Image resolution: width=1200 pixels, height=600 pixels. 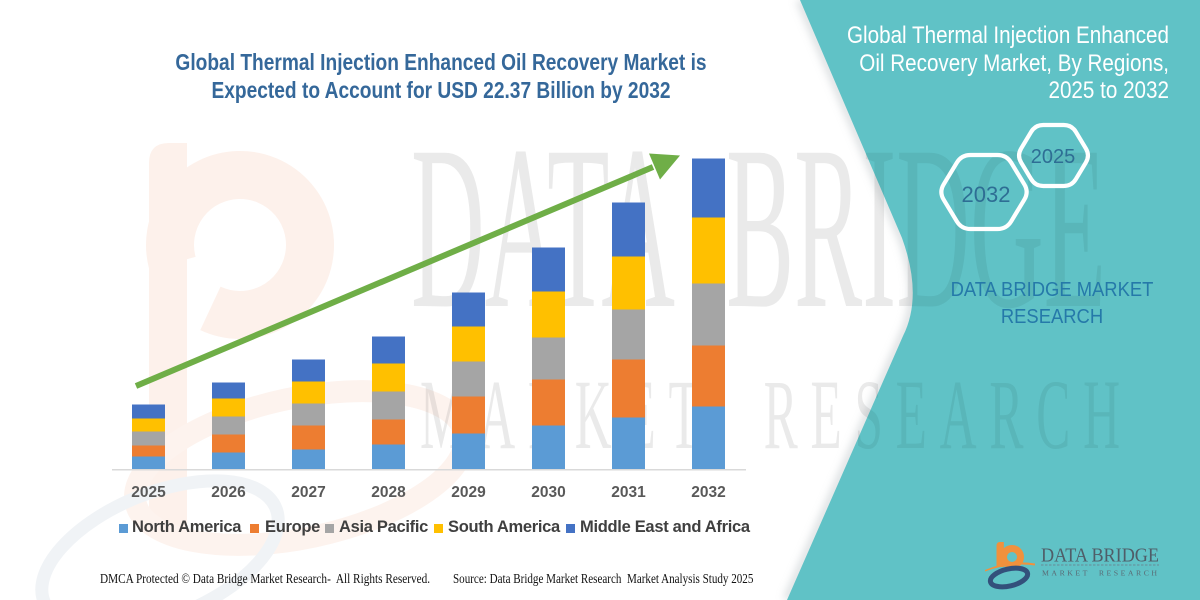 I want to click on svg-text: MARKET RESEARCH, so click(x=1101, y=573).